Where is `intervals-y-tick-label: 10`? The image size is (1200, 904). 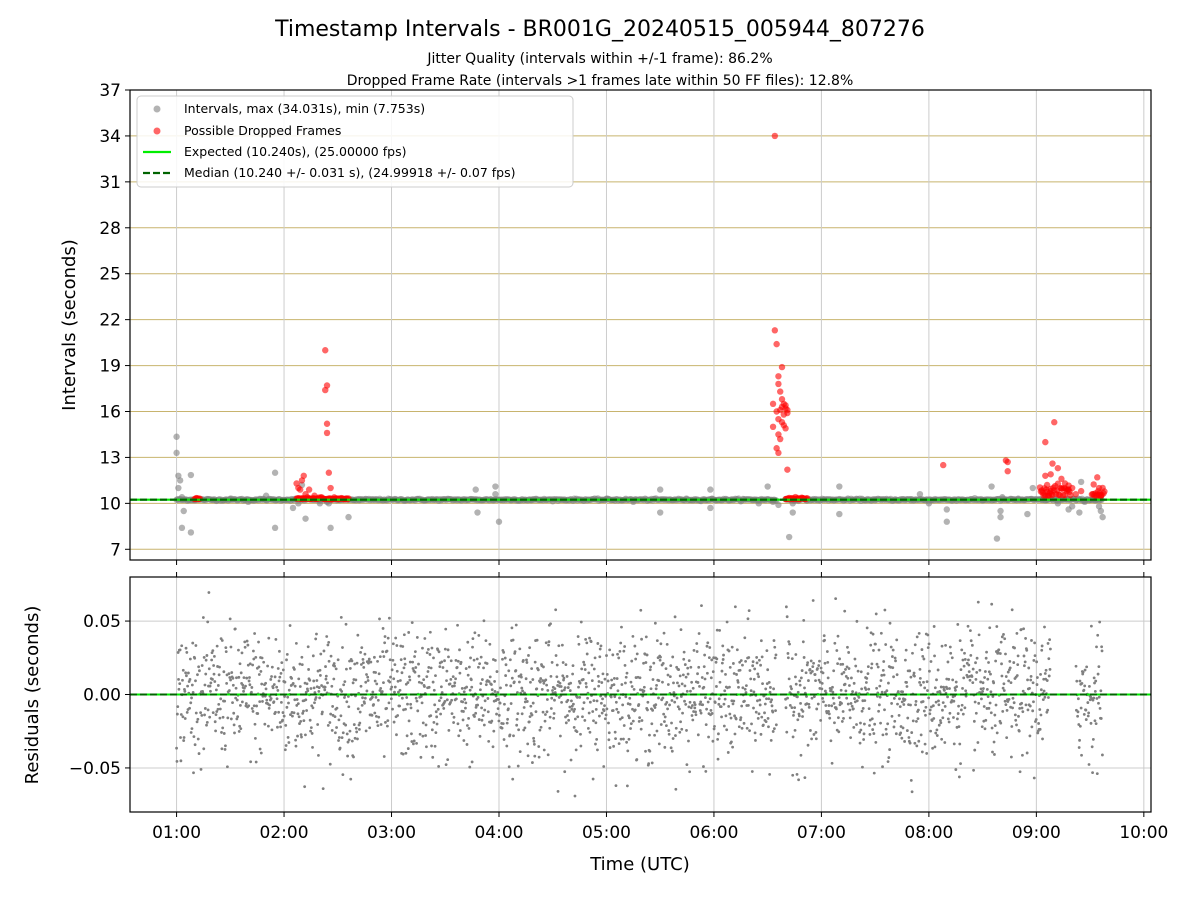 intervals-y-tick-label: 10 is located at coordinates (110, 504).